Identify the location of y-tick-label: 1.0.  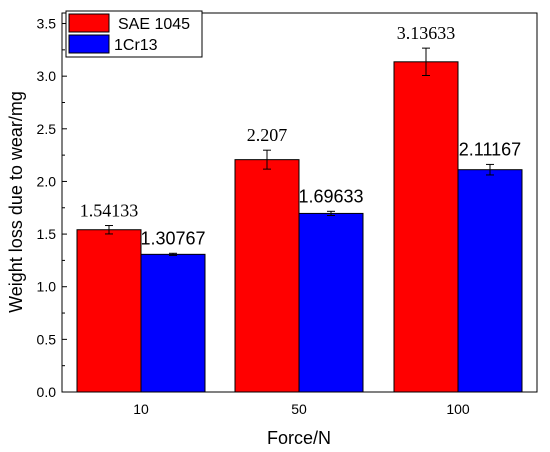
(47, 287).